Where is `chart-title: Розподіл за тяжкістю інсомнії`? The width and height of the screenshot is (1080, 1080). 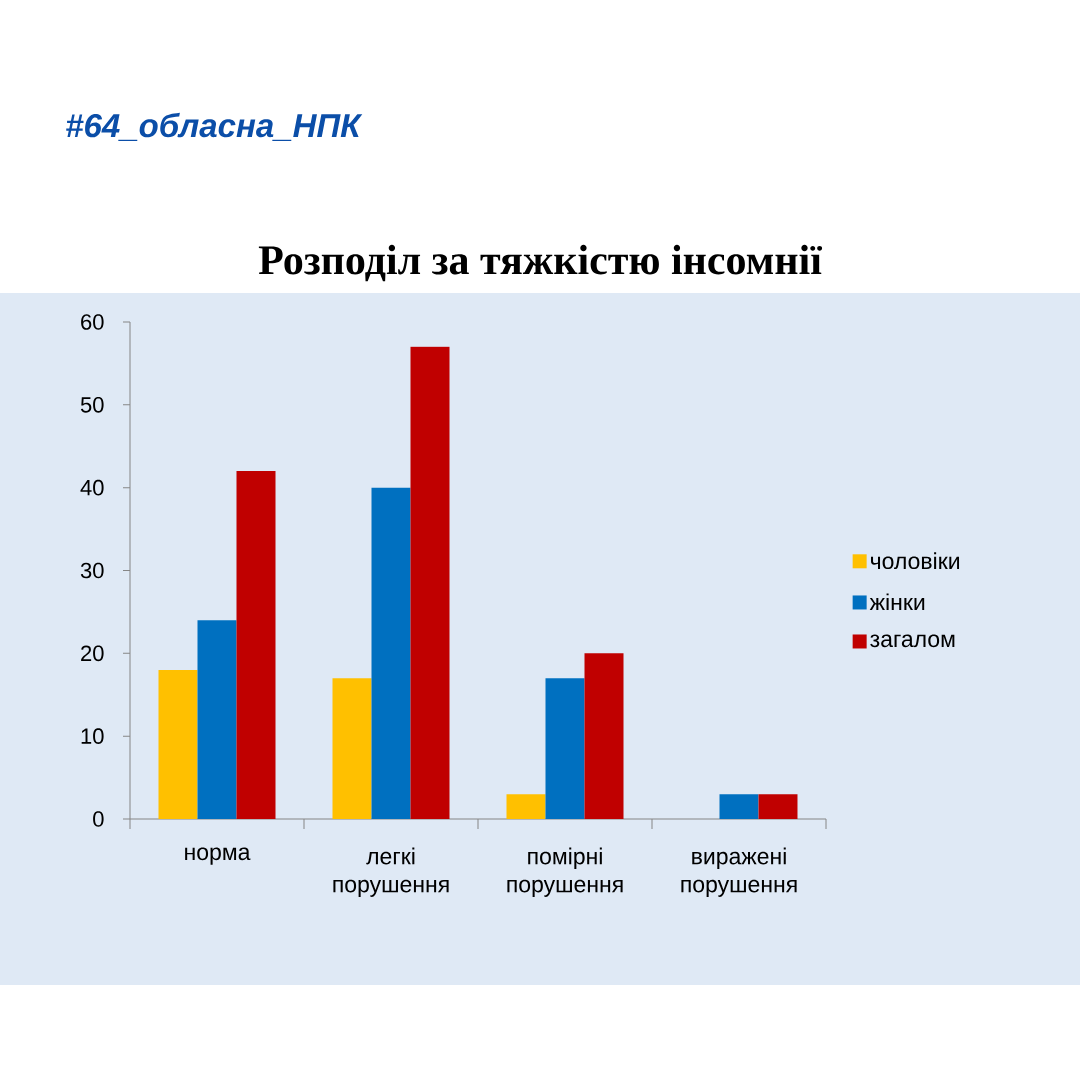
chart-title: Розподіл за тяжкістю інсомнії is located at coordinates (540, 263).